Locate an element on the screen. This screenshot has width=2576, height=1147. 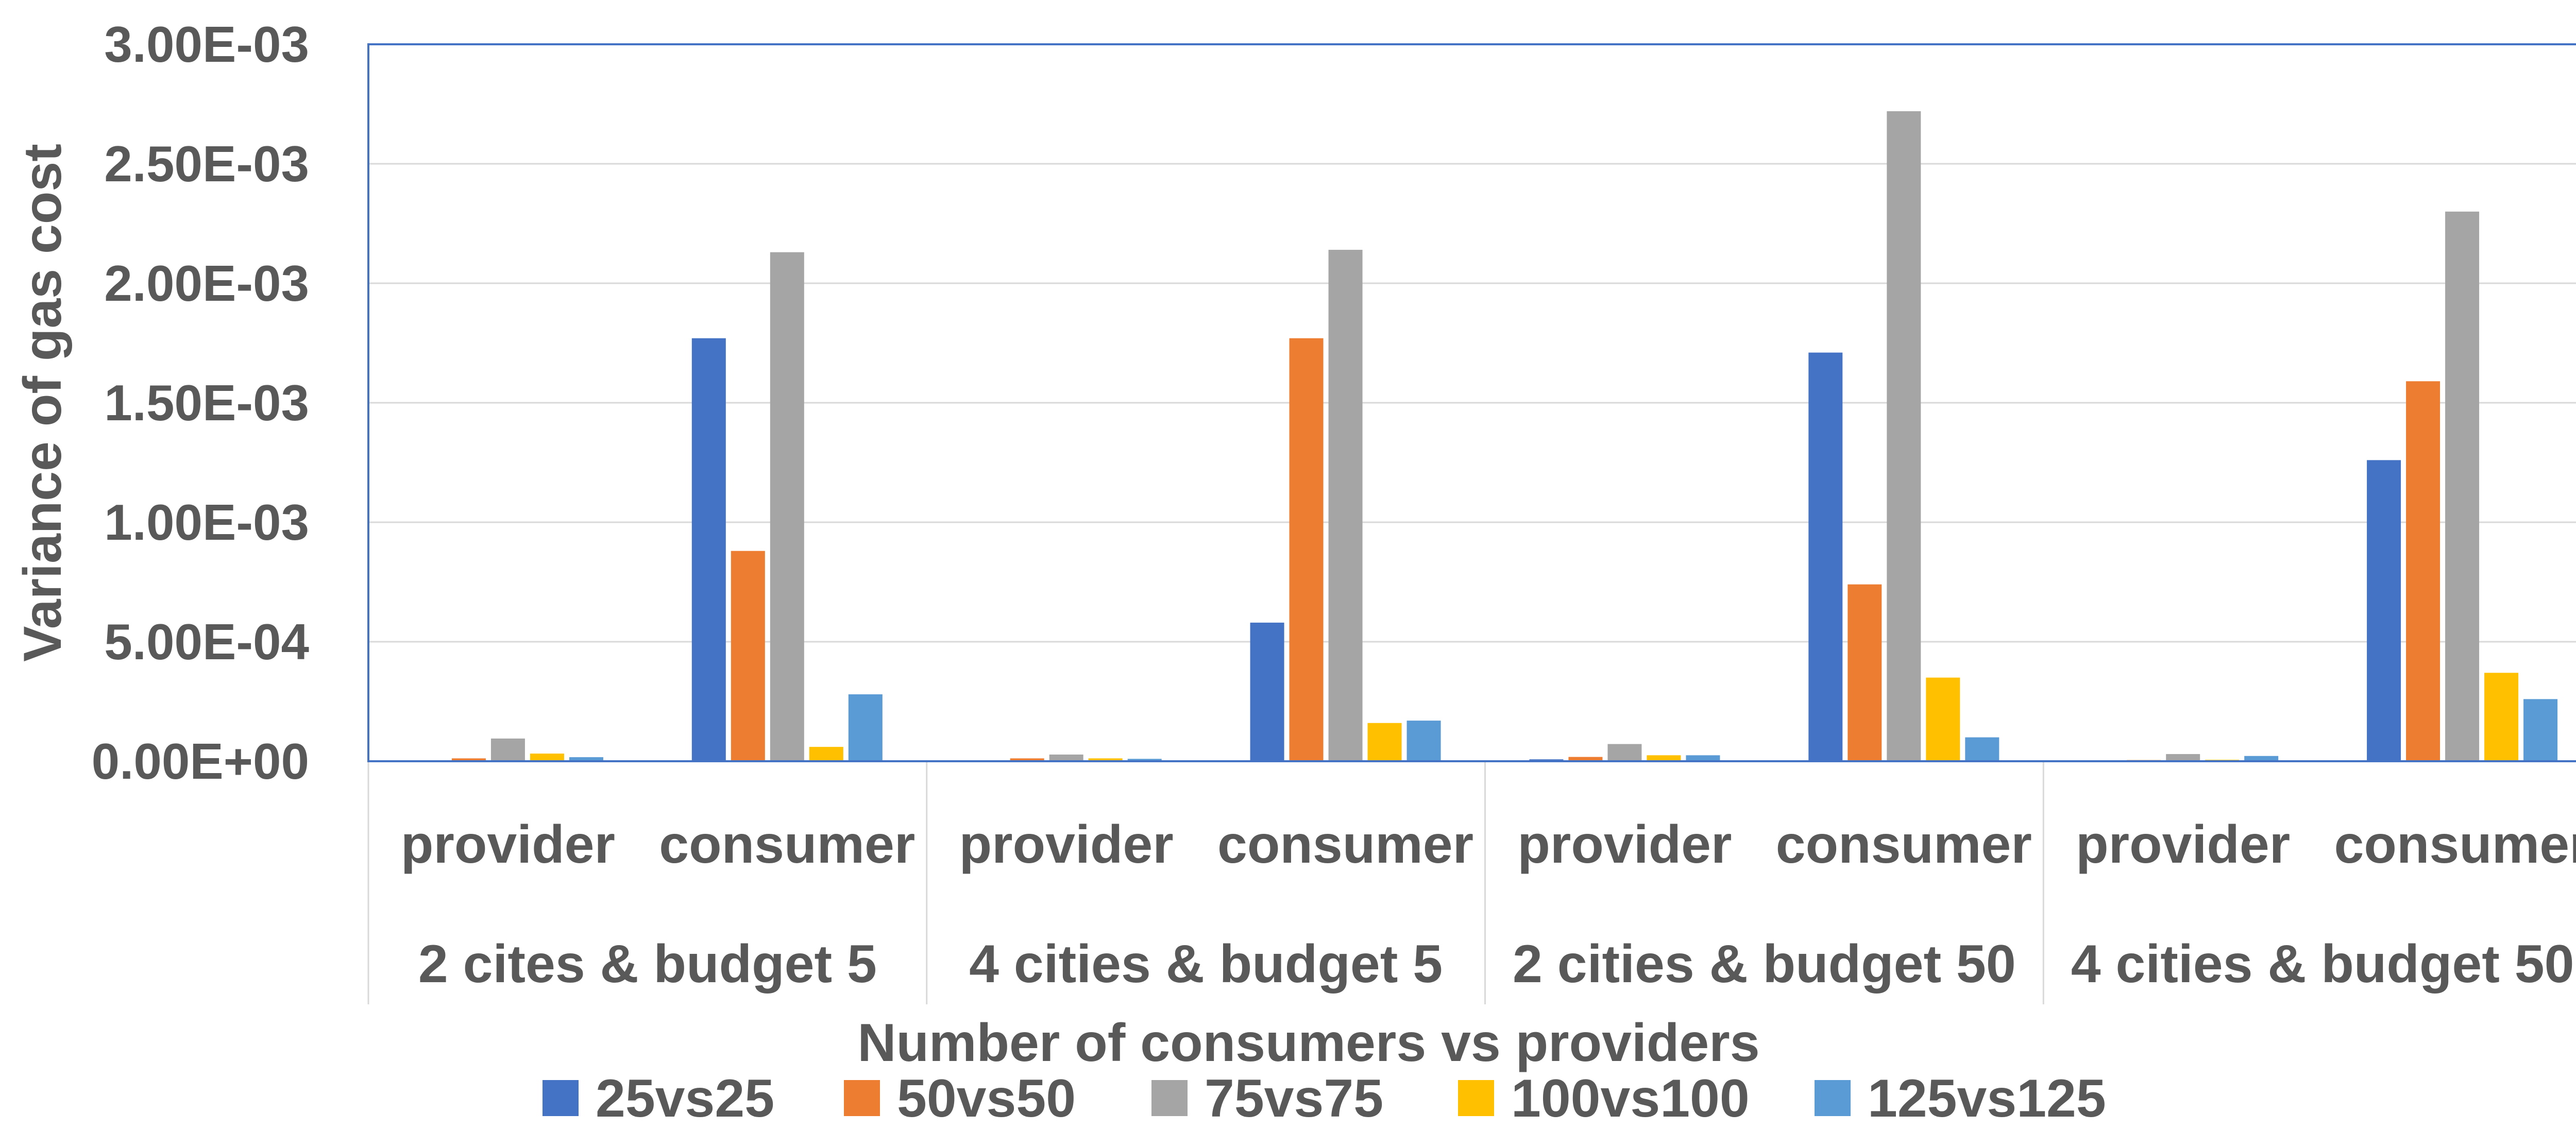
legend-label: 75vs75 is located at coordinates (1294, 1098).